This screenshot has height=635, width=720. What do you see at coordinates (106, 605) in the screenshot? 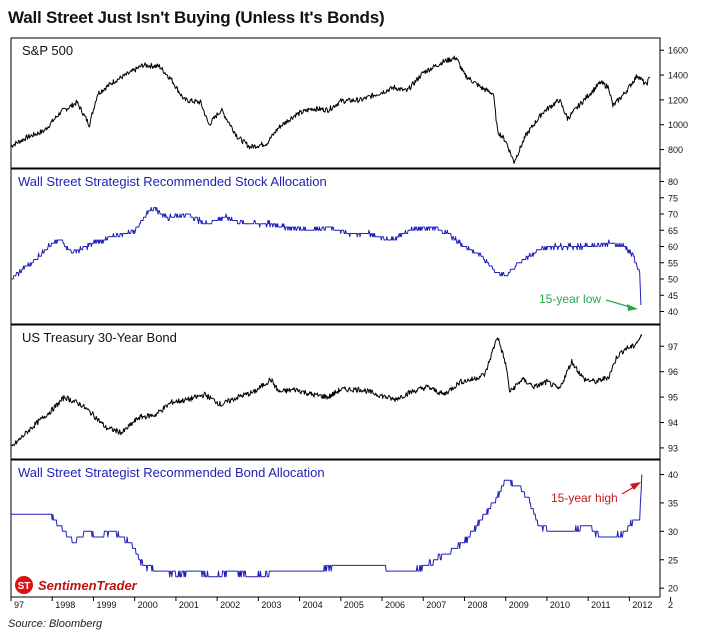
I see `x-tick-label: 1999` at bounding box center [106, 605].